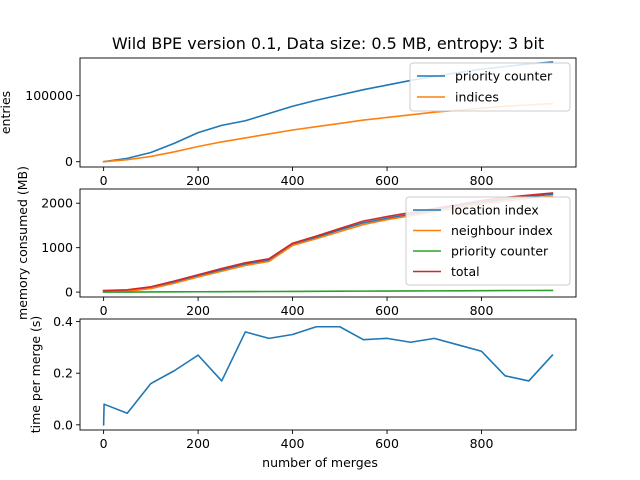 The image size is (640, 480). I want to click on y-tick-label: 100000, so click(49, 95).